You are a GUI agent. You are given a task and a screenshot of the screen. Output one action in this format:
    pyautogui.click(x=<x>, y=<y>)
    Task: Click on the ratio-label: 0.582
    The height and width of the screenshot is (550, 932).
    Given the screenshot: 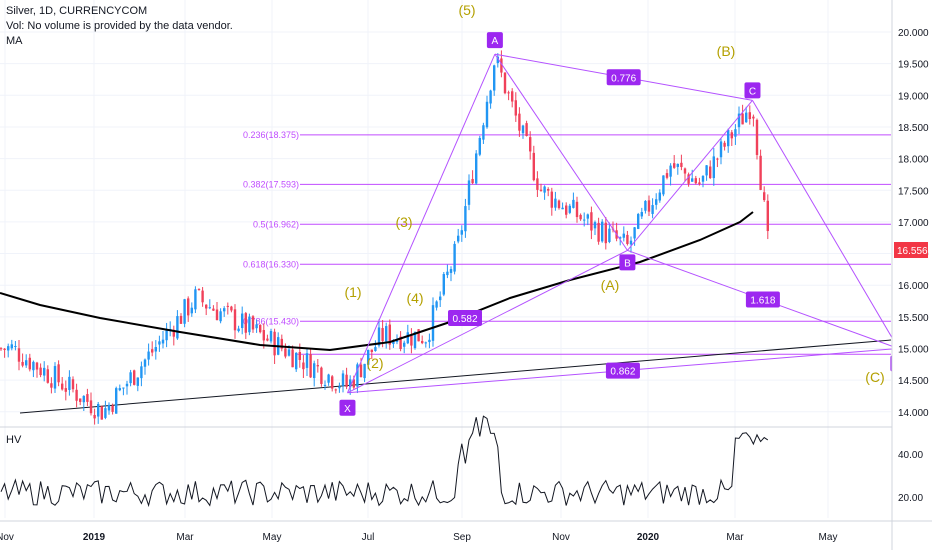 What is the action you would take?
    pyautogui.click(x=464, y=319)
    